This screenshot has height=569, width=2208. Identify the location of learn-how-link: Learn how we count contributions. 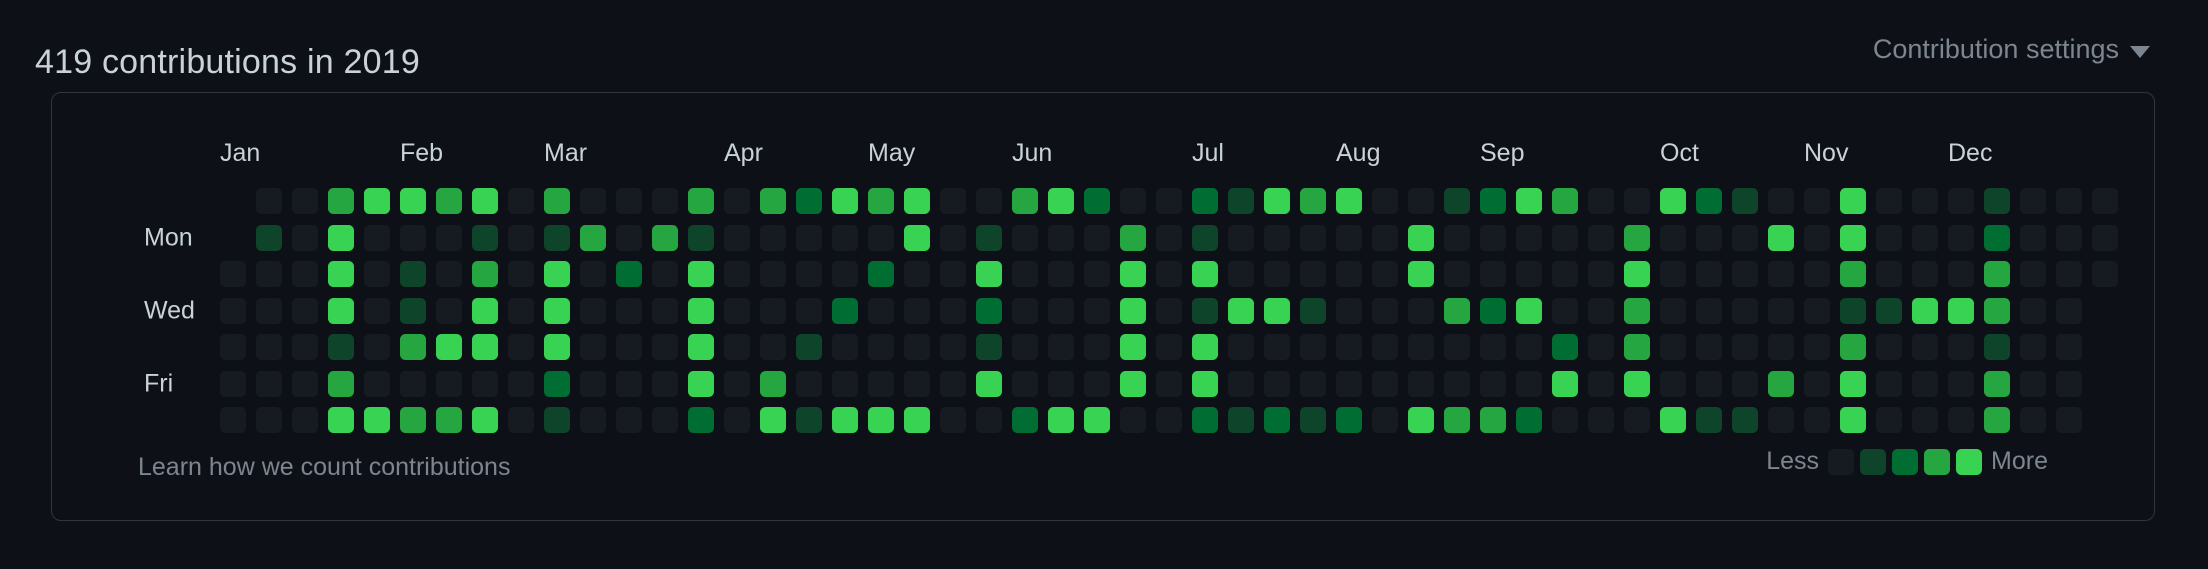
(324, 467).